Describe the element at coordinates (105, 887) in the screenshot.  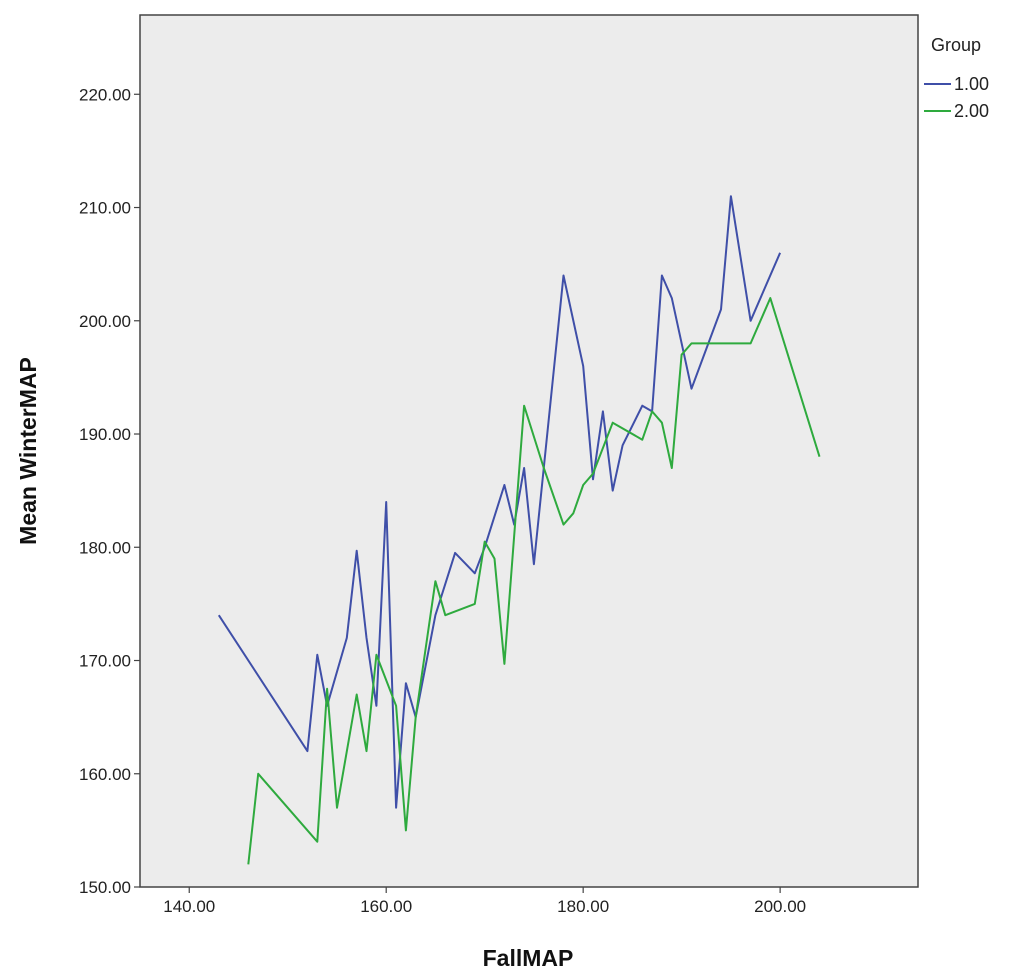
I see `y-tick-label: 150.00` at that location.